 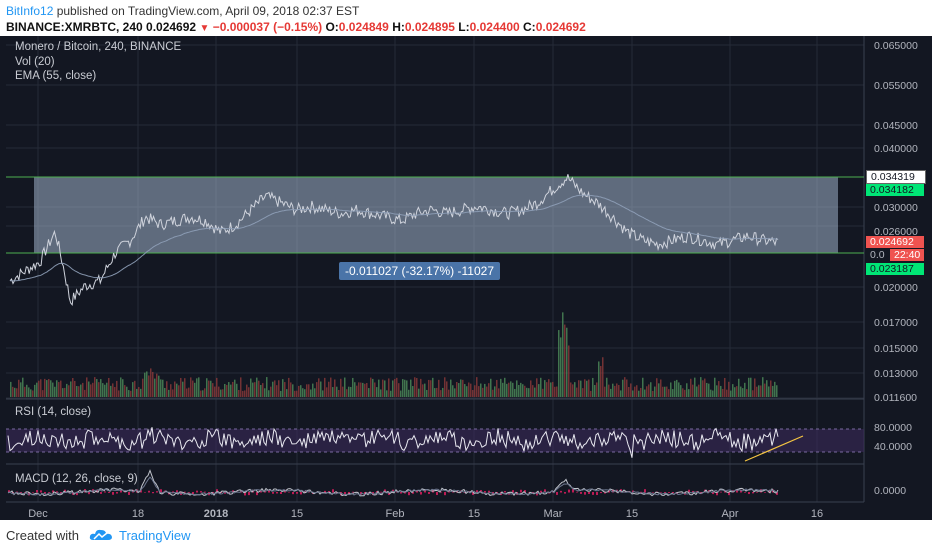 I want to click on macd-axis-zero: 0.0000, so click(x=890, y=491).